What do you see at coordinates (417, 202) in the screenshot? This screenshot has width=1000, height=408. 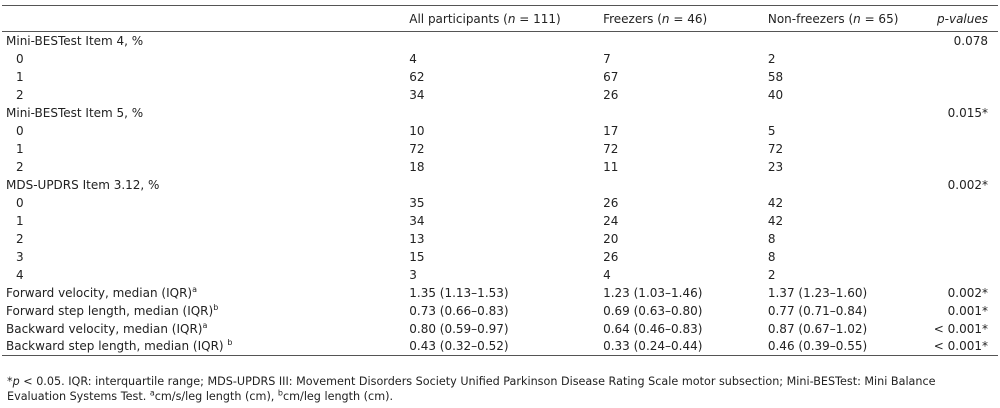 I see `all-participants-cell: 35` at bounding box center [417, 202].